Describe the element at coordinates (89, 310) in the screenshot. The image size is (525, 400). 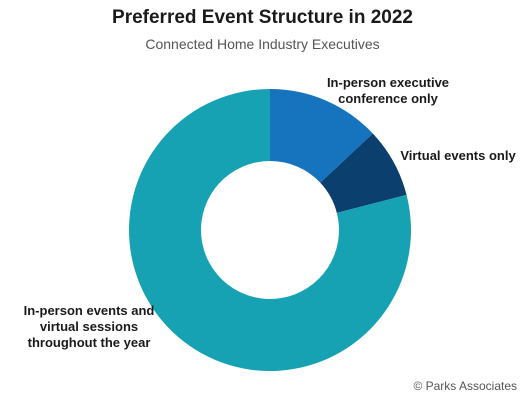
I see `slice-label-line: In-person events and` at that location.